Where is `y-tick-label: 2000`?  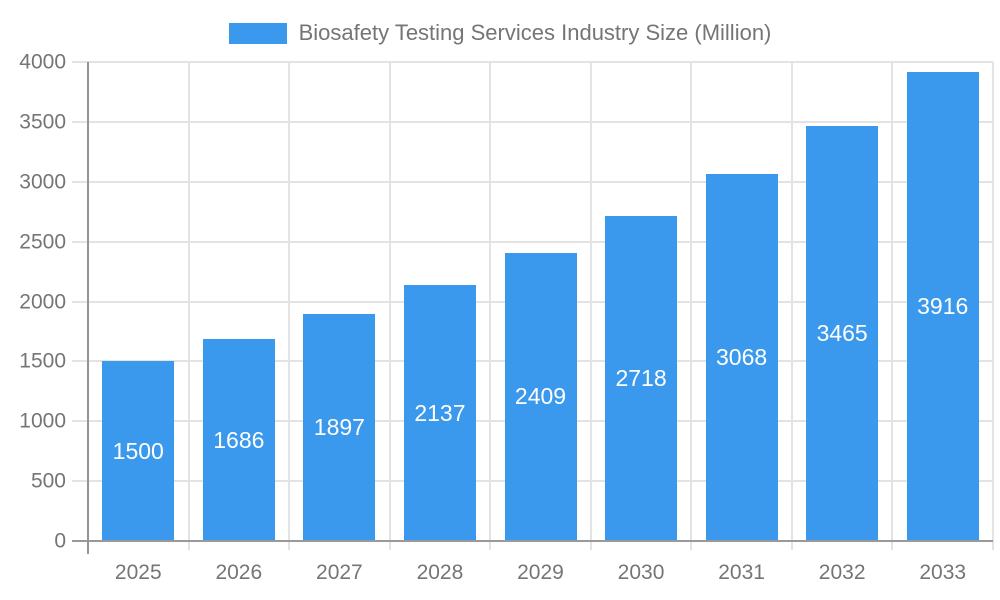 y-tick-label: 2000 is located at coordinates (42, 301).